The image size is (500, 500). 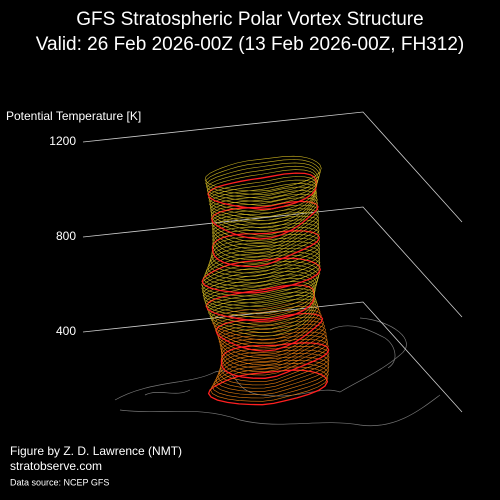 I want to click on z-tick-label: 1200, so click(x=62, y=141).